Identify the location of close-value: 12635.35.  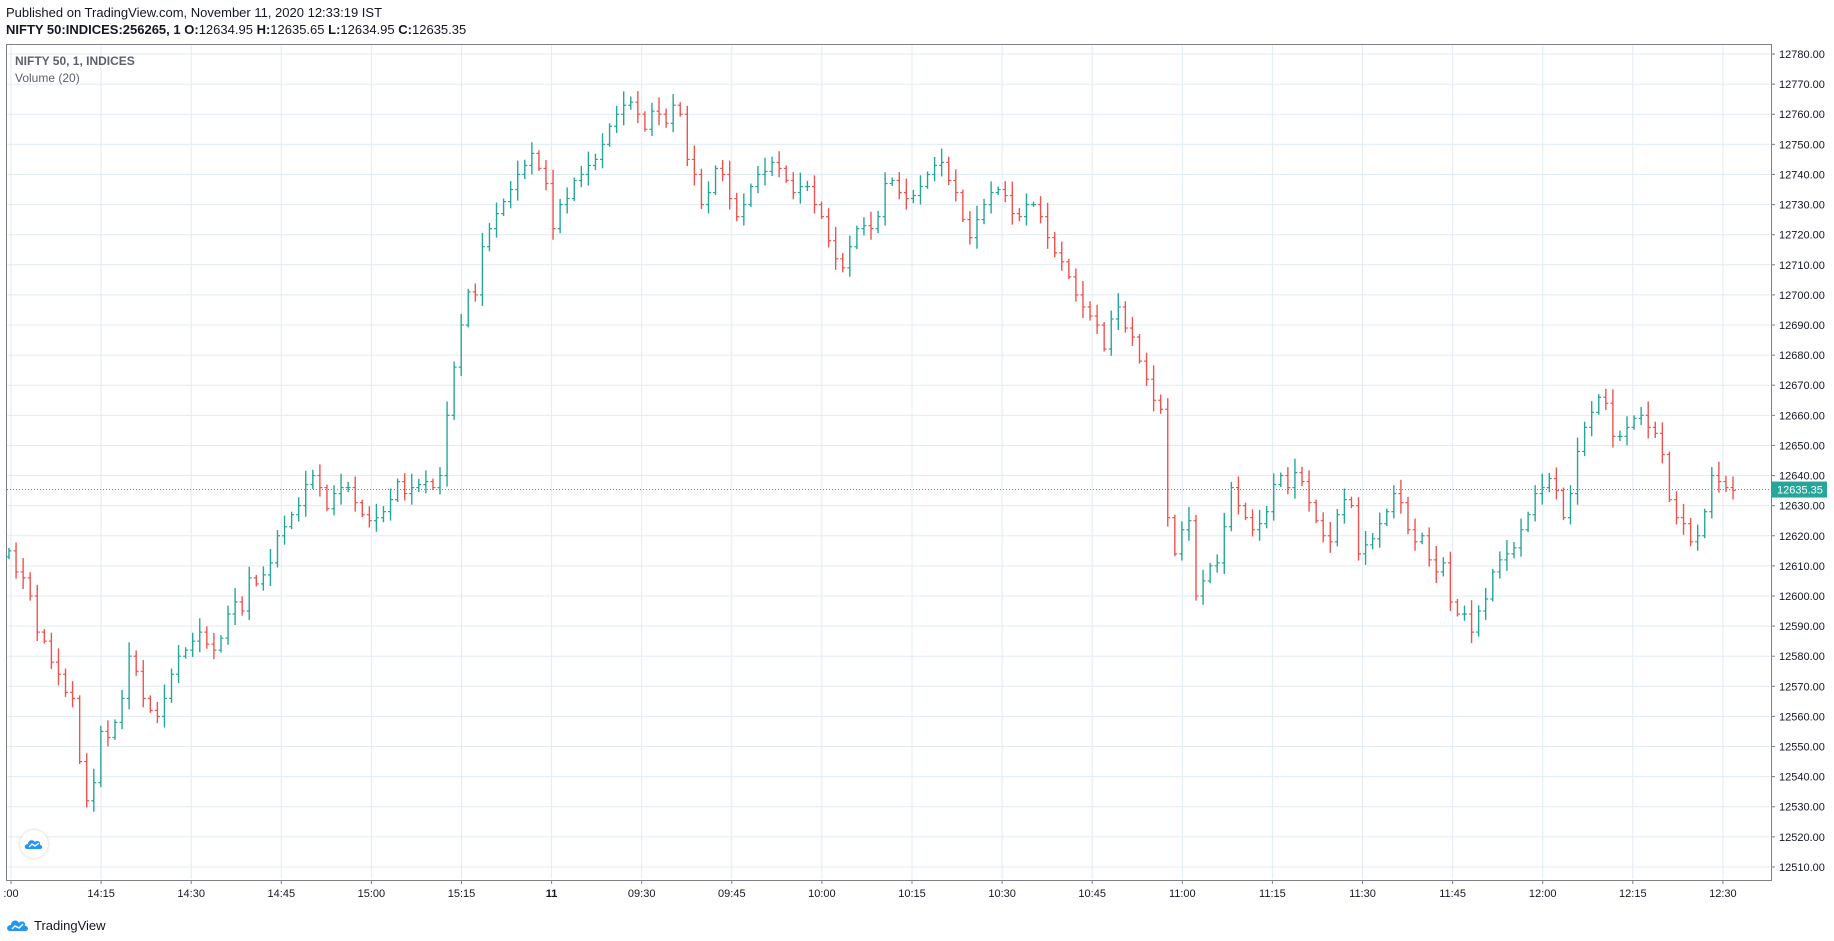
(439, 29).